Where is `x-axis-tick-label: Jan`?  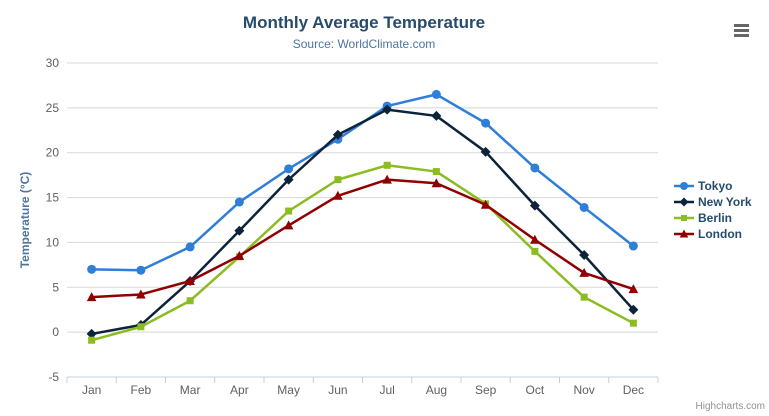
x-axis-tick-label: Jan is located at coordinates (91, 390).